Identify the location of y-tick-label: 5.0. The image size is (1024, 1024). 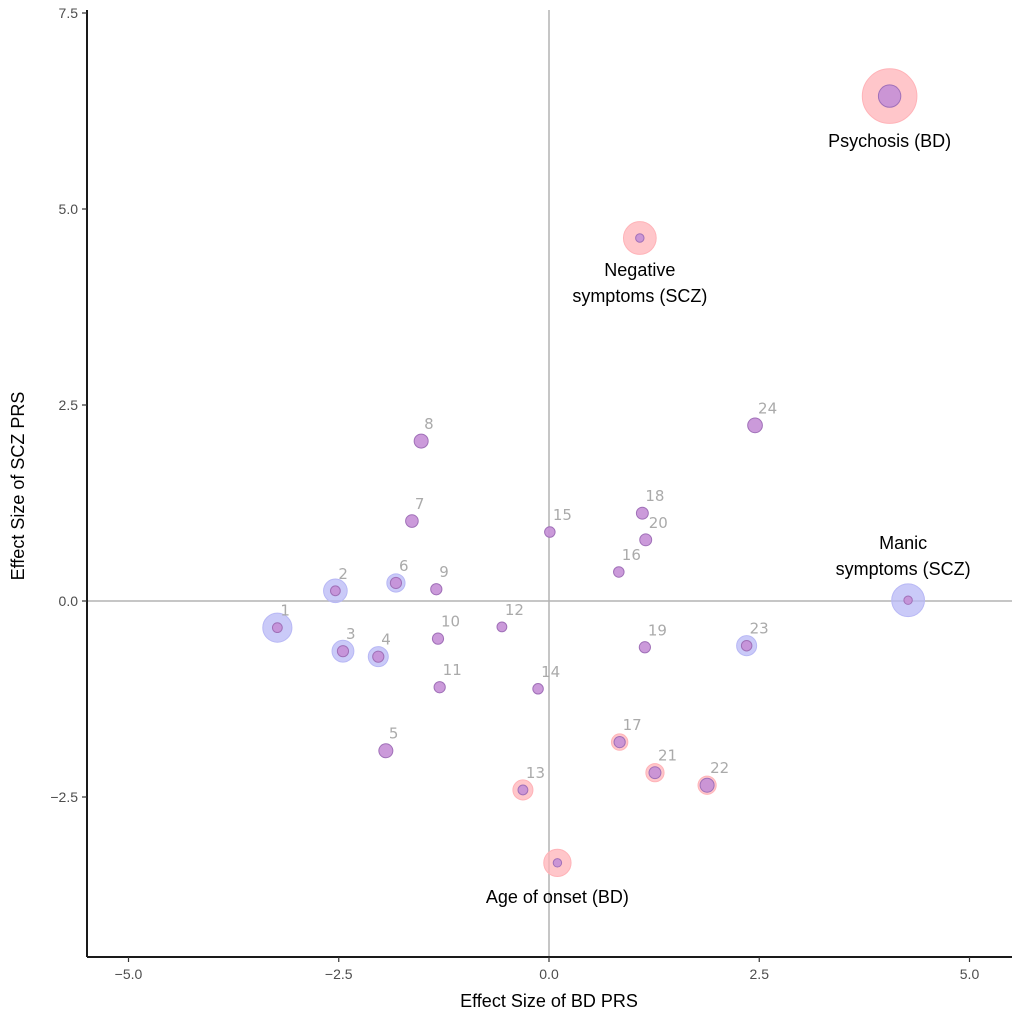
(69, 209).